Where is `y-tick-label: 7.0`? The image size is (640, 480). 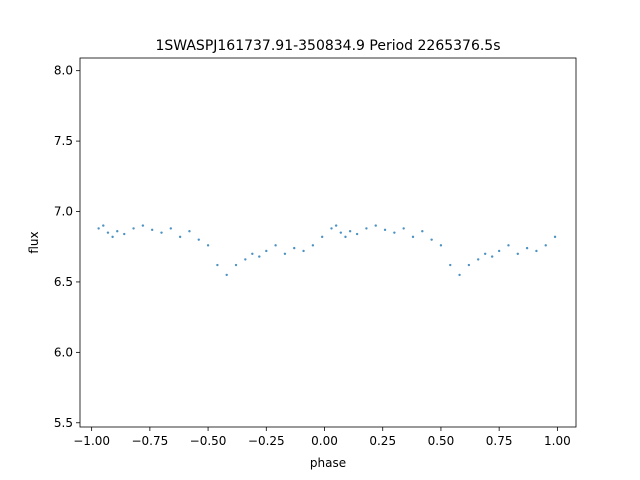 y-tick-label: 7.0 is located at coordinates (63, 212).